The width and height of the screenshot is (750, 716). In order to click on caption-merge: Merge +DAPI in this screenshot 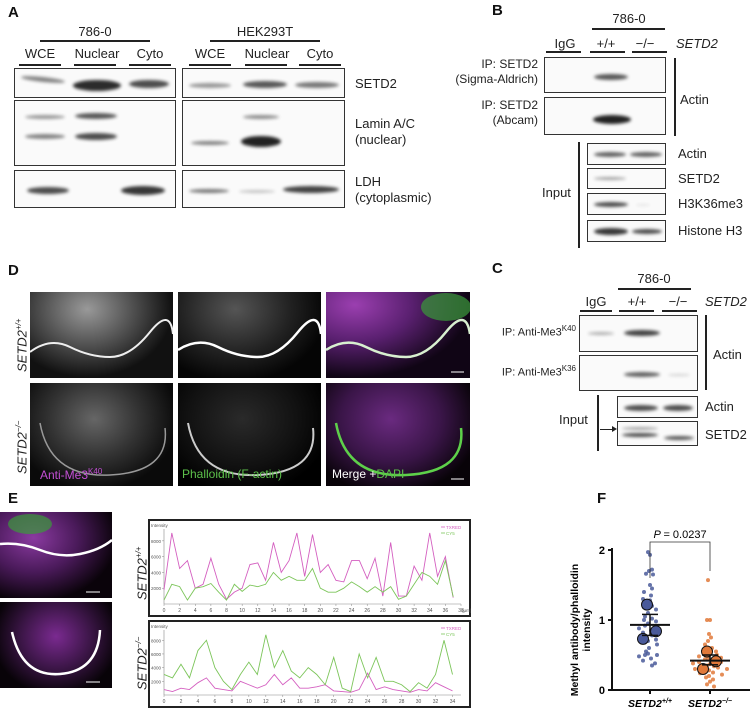, I will do `click(368, 474)`.